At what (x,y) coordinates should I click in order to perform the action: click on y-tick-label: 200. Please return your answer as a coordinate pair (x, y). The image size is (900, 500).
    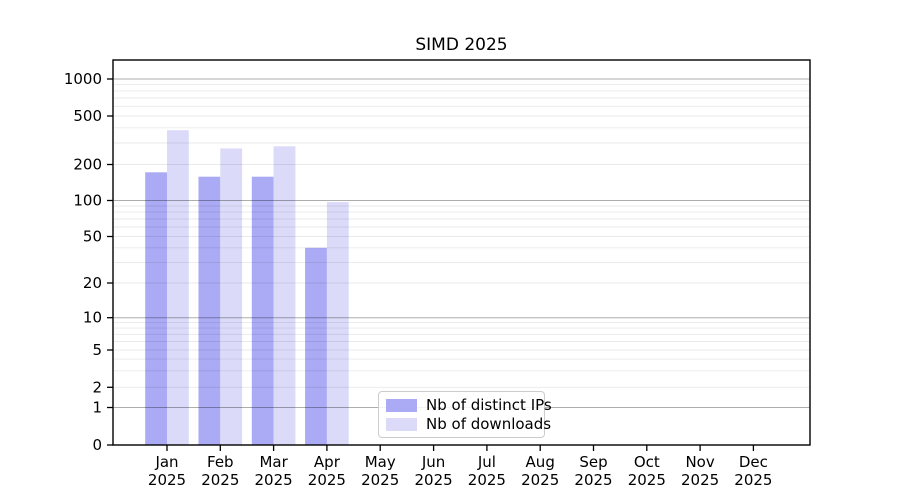
    Looking at the image, I should click on (87, 165).